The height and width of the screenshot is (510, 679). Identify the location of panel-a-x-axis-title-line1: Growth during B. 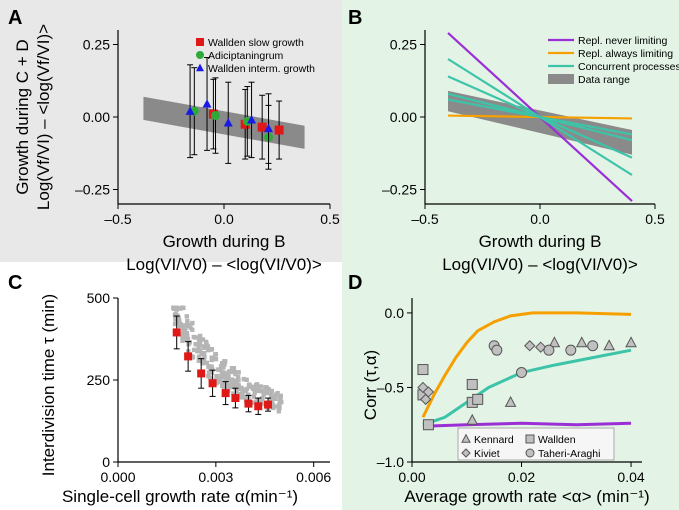
(224, 241).